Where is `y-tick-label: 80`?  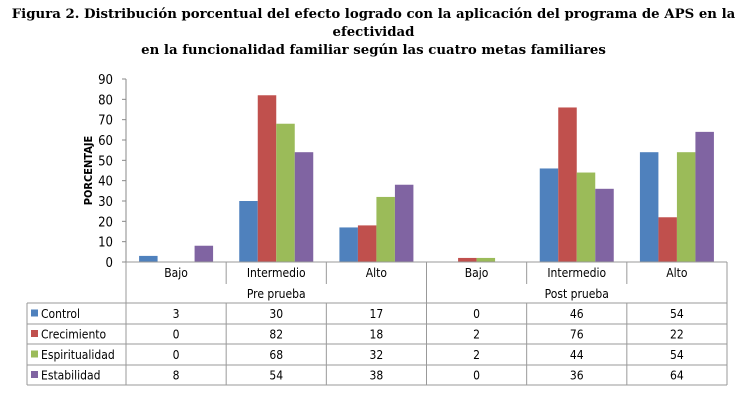
y-tick-label: 80 is located at coordinates (105, 100).